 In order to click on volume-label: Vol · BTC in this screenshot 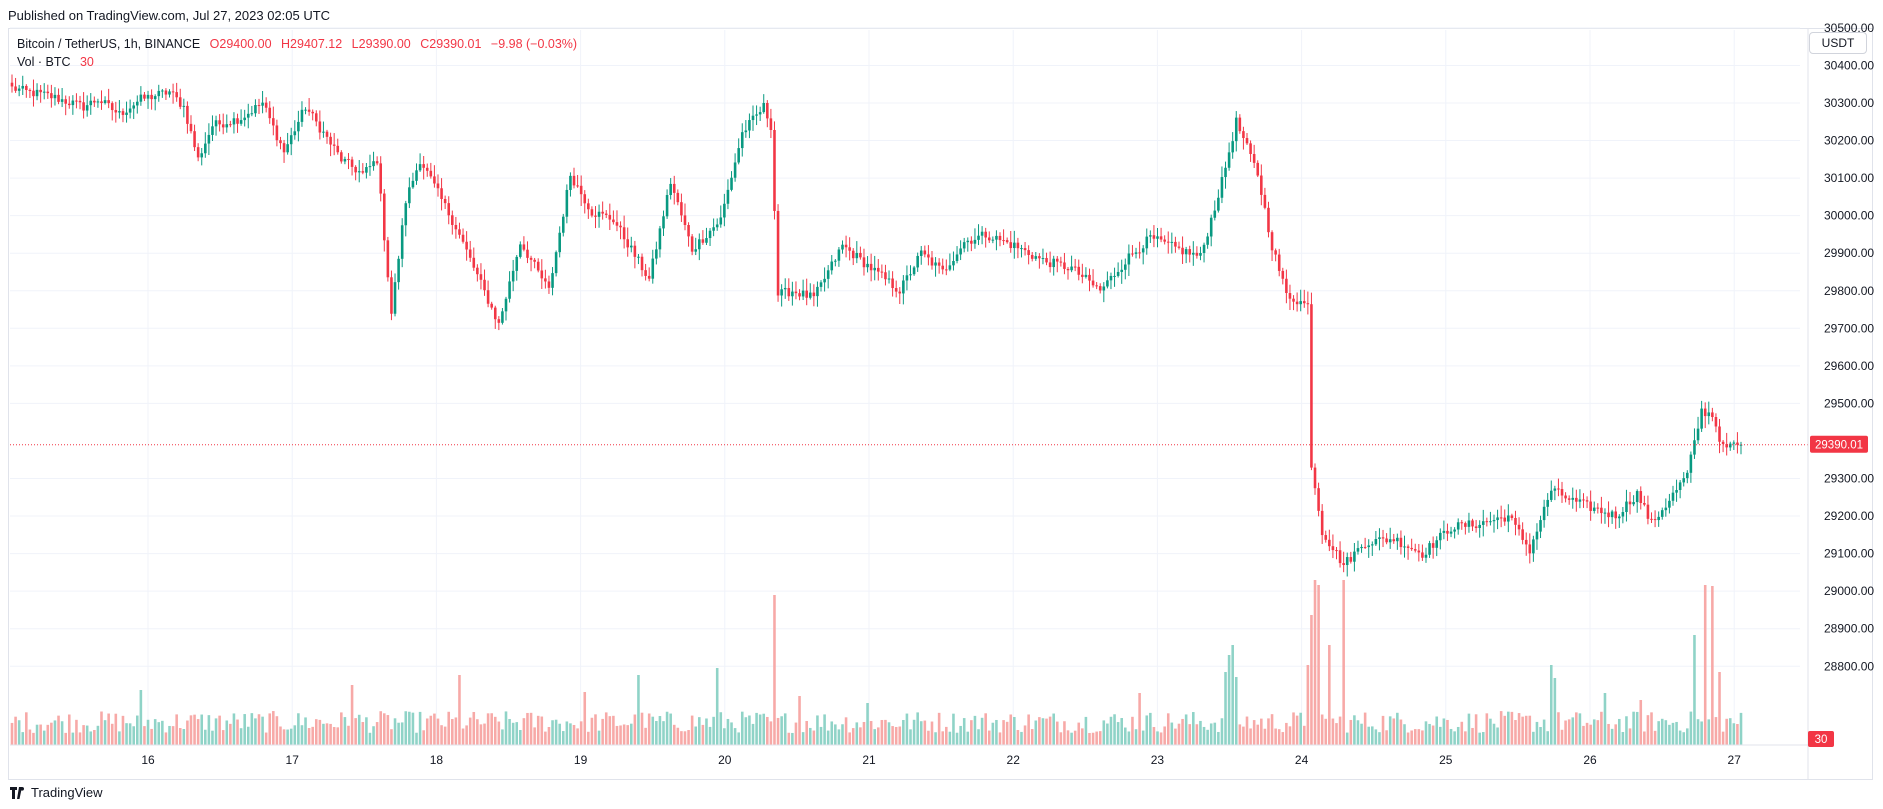, I will do `click(44, 62)`.